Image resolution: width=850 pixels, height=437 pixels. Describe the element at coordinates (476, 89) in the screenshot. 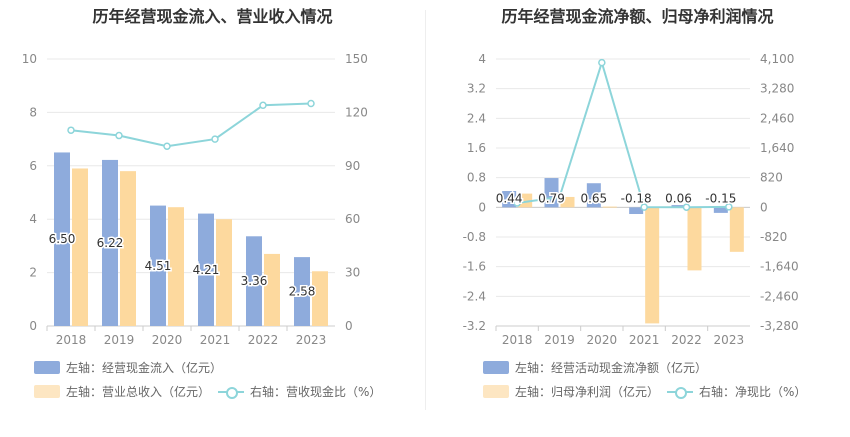

I see `y-left-tick-label: 3.2` at that location.